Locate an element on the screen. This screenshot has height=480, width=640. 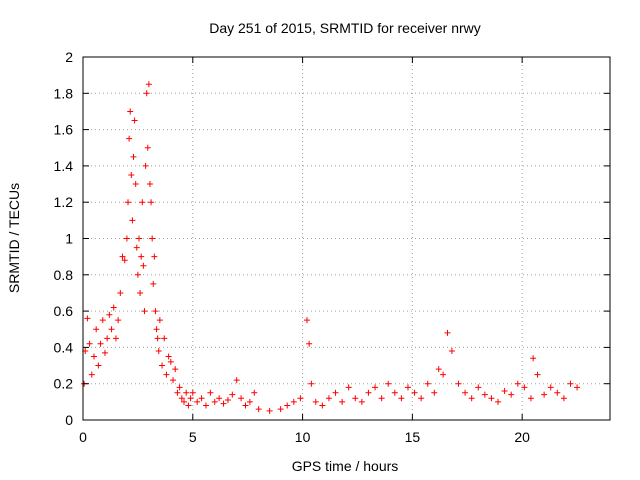
y-tick-label: 1.2 is located at coordinates (64, 202).